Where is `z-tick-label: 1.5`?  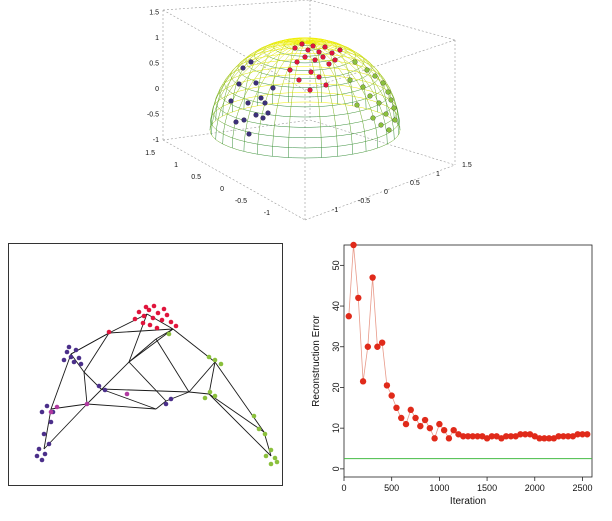 z-tick-label: 1.5 is located at coordinates (154, 13).